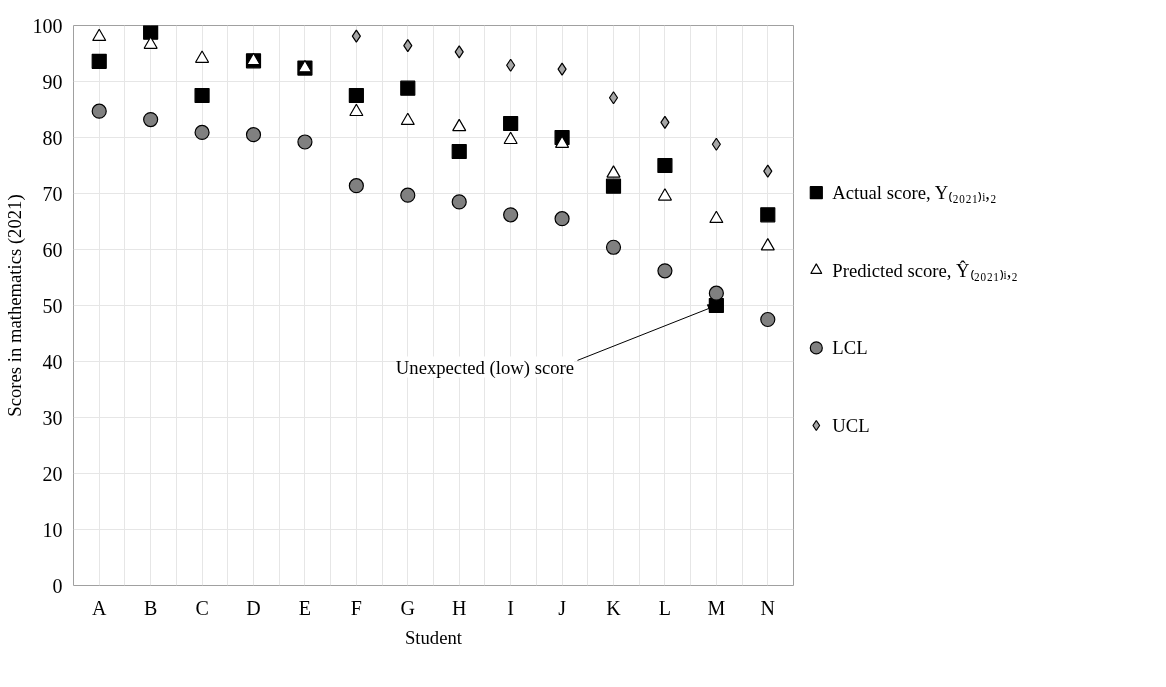 The height and width of the screenshot is (687, 1166). What do you see at coordinates (459, 607) in the screenshot?
I see `x-tick-label: H` at bounding box center [459, 607].